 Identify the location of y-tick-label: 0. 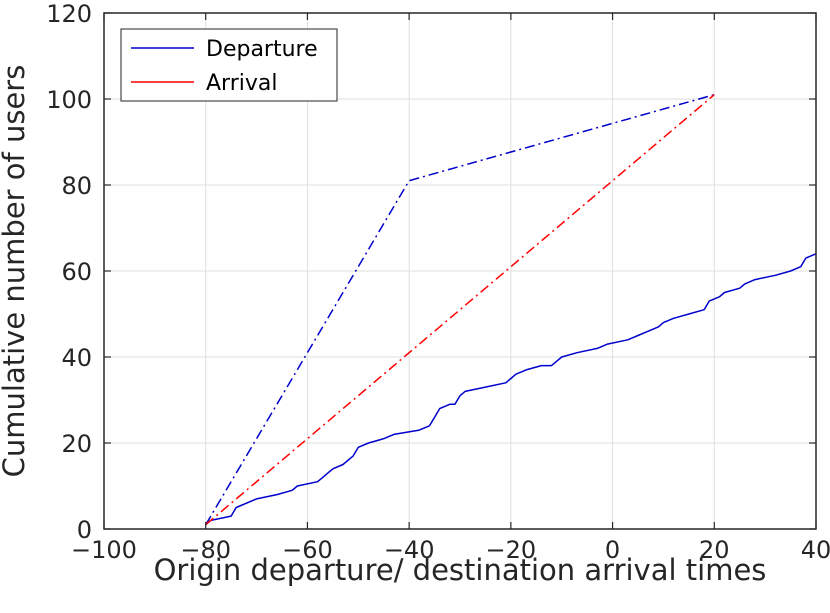
(84, 530).